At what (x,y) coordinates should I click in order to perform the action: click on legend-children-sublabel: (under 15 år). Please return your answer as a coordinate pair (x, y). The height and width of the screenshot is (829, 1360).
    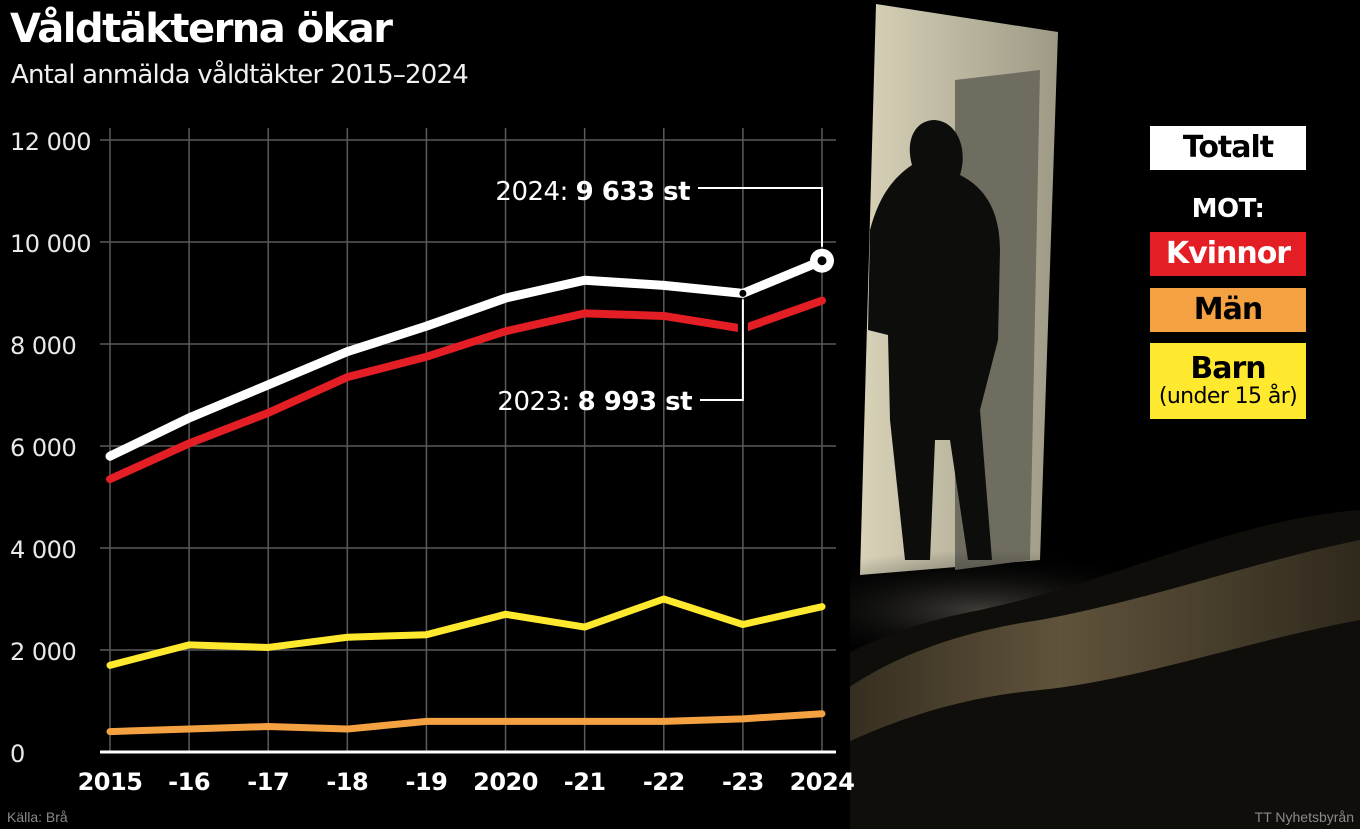
    Looking at the image, I should click on (1228, 396).